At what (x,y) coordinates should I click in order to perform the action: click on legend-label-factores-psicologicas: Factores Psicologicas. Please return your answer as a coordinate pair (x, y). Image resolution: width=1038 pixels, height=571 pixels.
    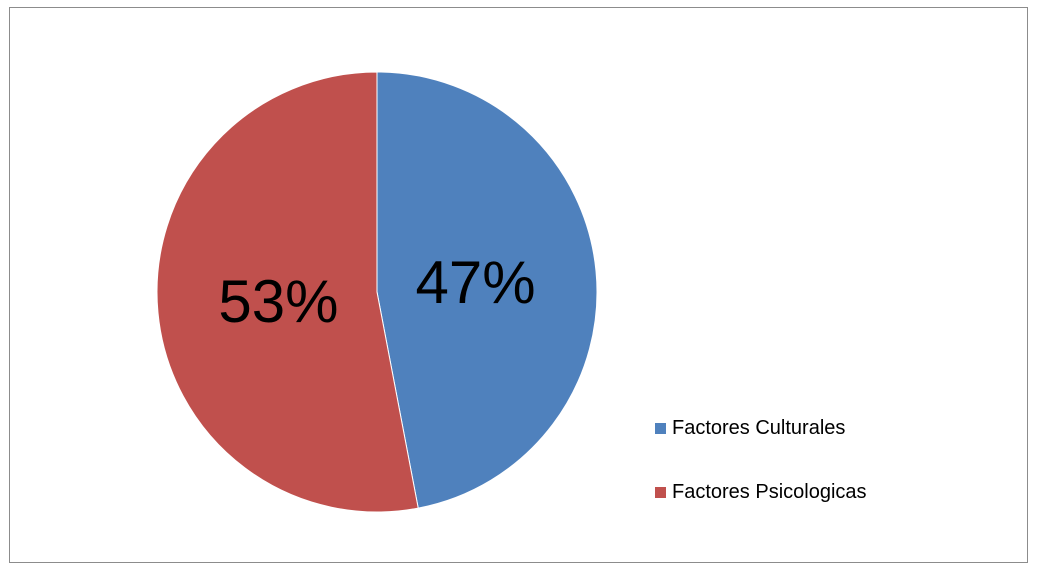
    Looking at the image, I should click on (769, 491).